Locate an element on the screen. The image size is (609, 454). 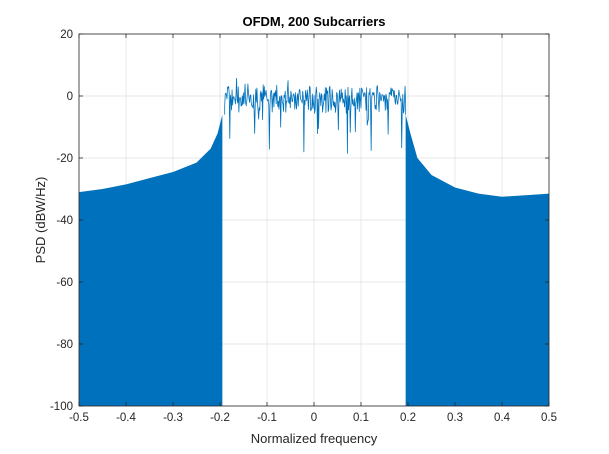
x-tick-label: 0.2 is located at coordinates (408, 418).